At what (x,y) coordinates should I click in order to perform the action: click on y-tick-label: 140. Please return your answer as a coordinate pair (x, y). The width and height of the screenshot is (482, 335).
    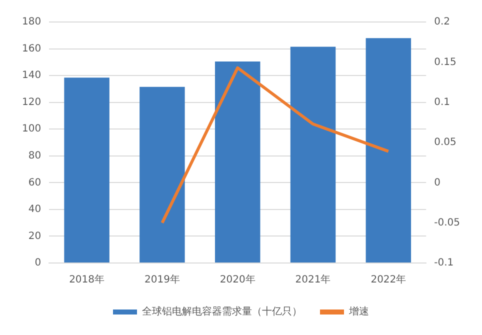
    Looking at the image, I should click on (32, 76).